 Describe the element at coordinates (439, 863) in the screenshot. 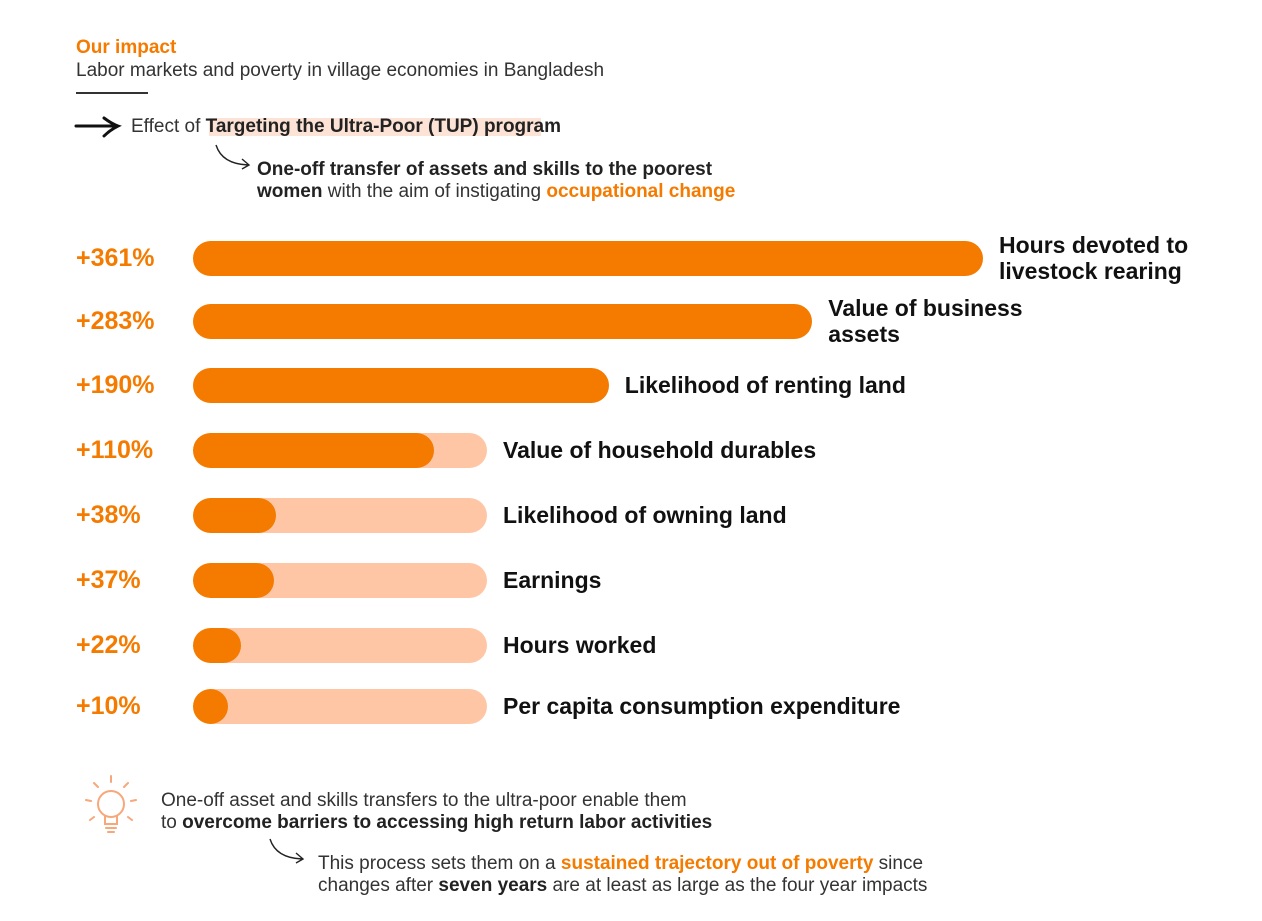

I see `text-segment: This process sets them on a` at that location.